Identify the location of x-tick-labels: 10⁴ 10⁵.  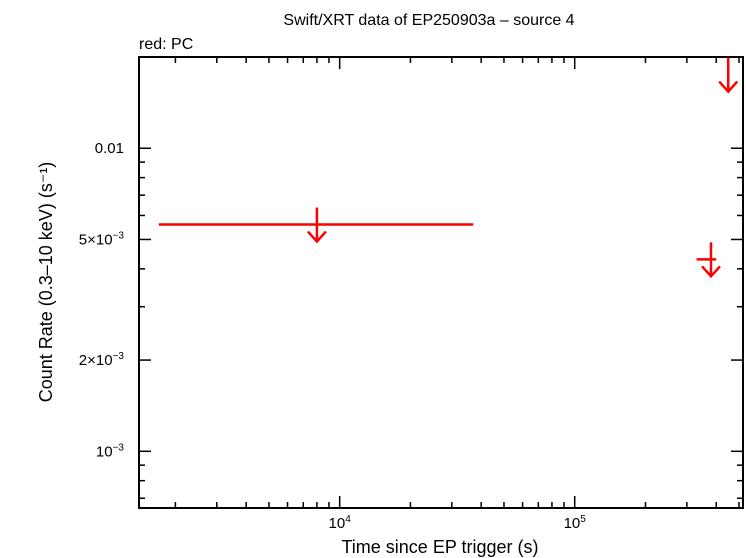
(458, 523).